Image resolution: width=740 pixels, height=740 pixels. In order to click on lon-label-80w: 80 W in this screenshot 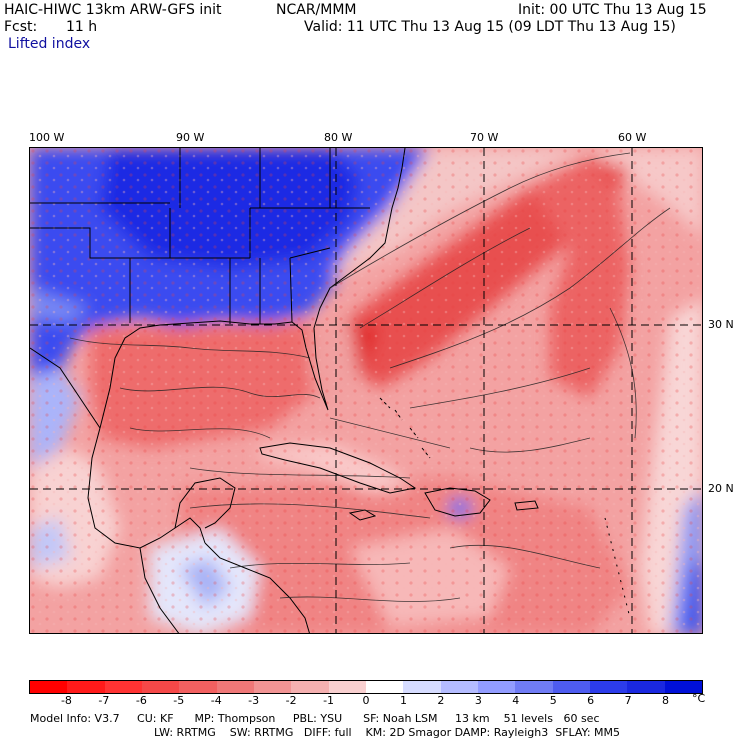, I will do `click(338, 137)`.